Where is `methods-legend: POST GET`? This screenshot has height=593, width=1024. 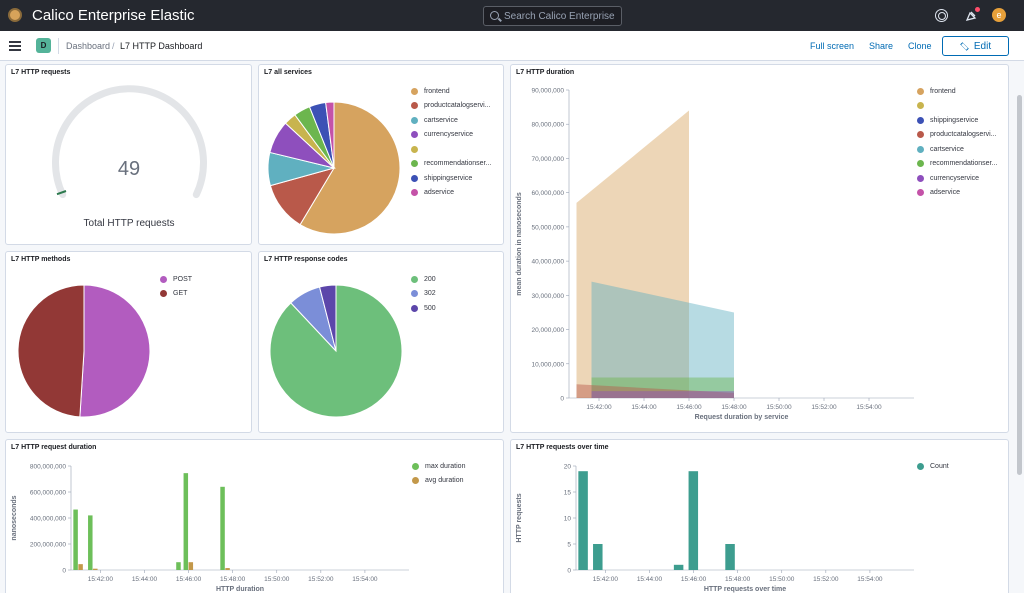 methods-legend: POST GET is located at coordinates (176, 286).